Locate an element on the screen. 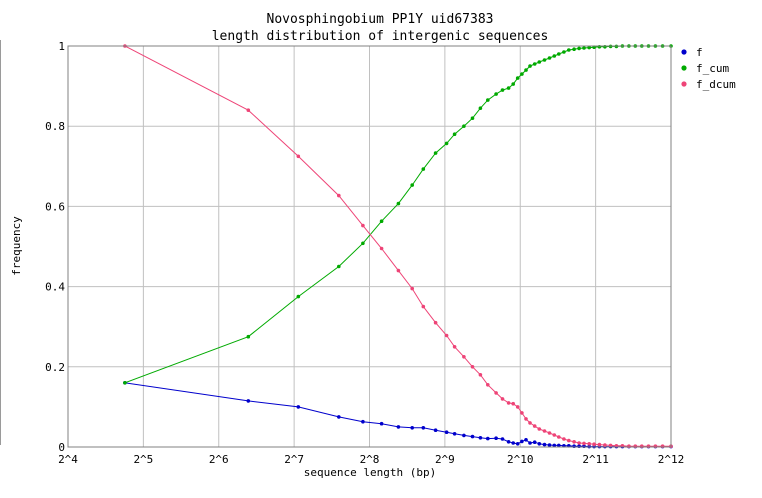  y-axis-label: frequency is located at coordinates (16, 246).